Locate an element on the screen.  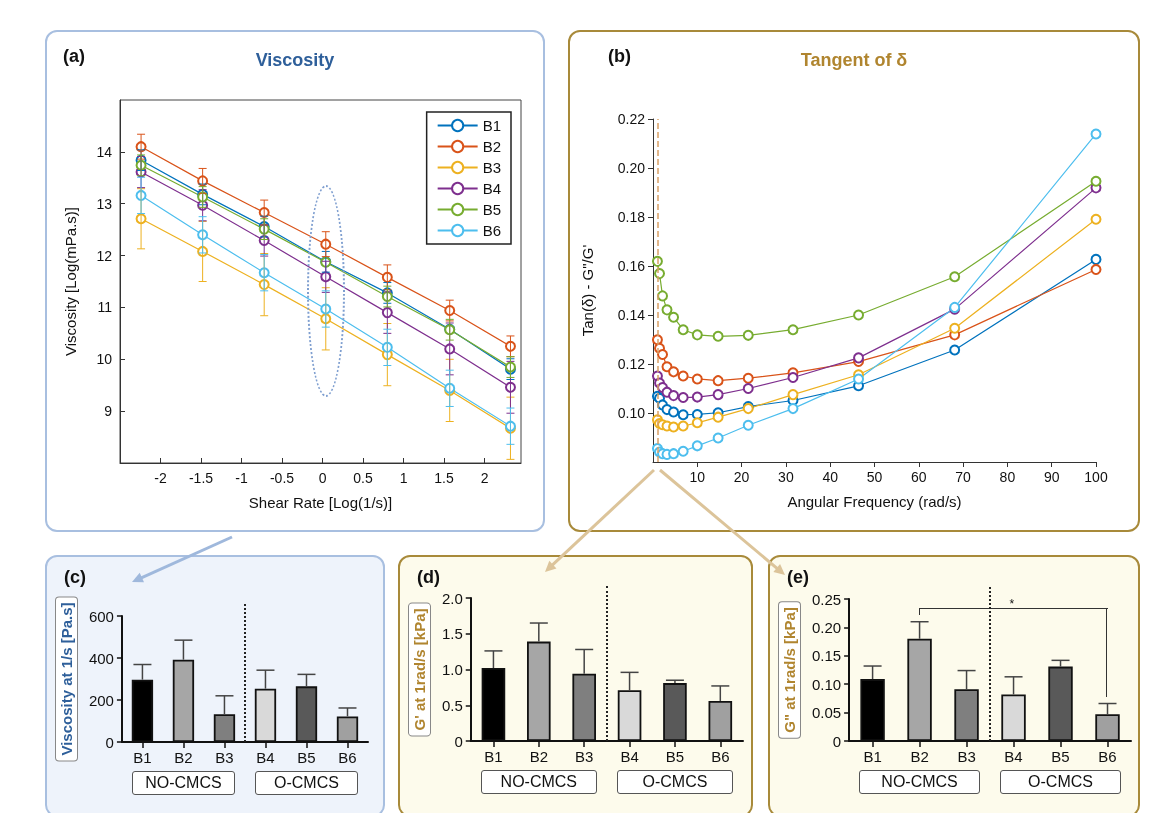
y-axis-title: Viscosity [Log(mPa.s)] is located at coordinates (70, 281).